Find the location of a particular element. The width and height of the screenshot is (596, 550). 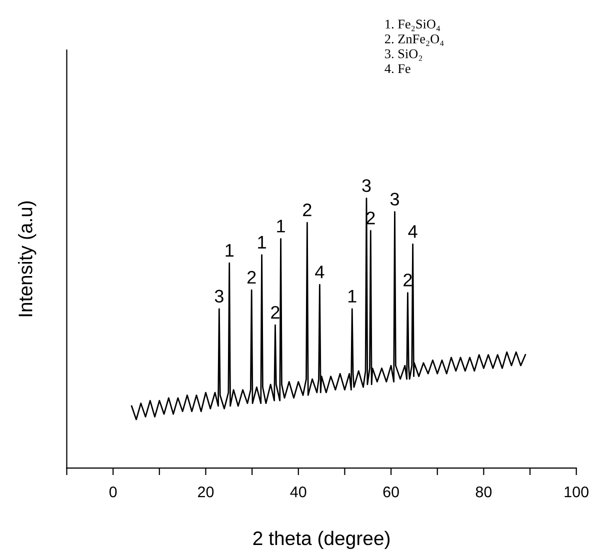

x-tick-label: 0 is located at coordinates (113, 492).